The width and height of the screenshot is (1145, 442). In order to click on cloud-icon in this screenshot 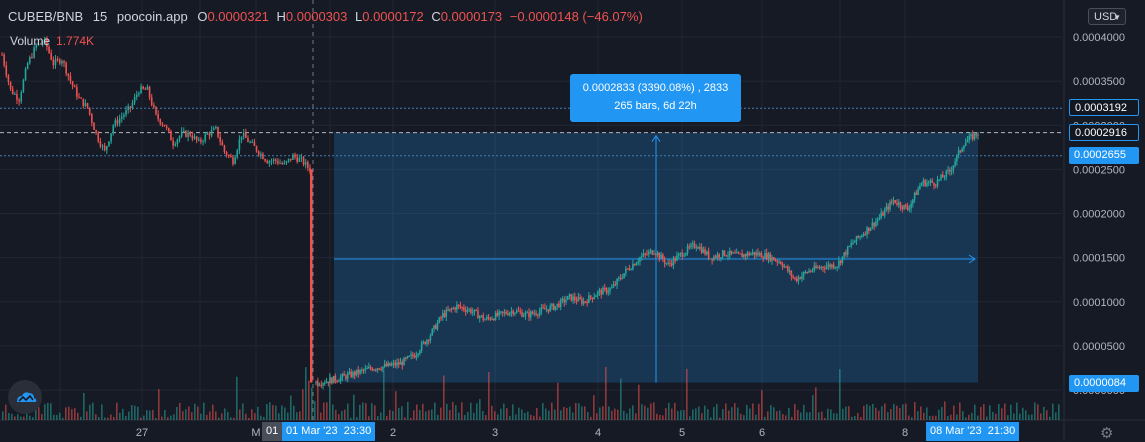, I will do `click(27, 397)`.